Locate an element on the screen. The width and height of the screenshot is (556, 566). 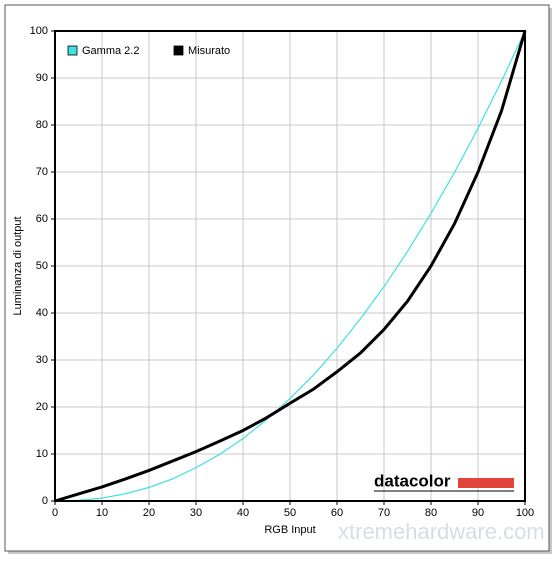
y-tick-label: 60 is located at coordinates (42, 219).